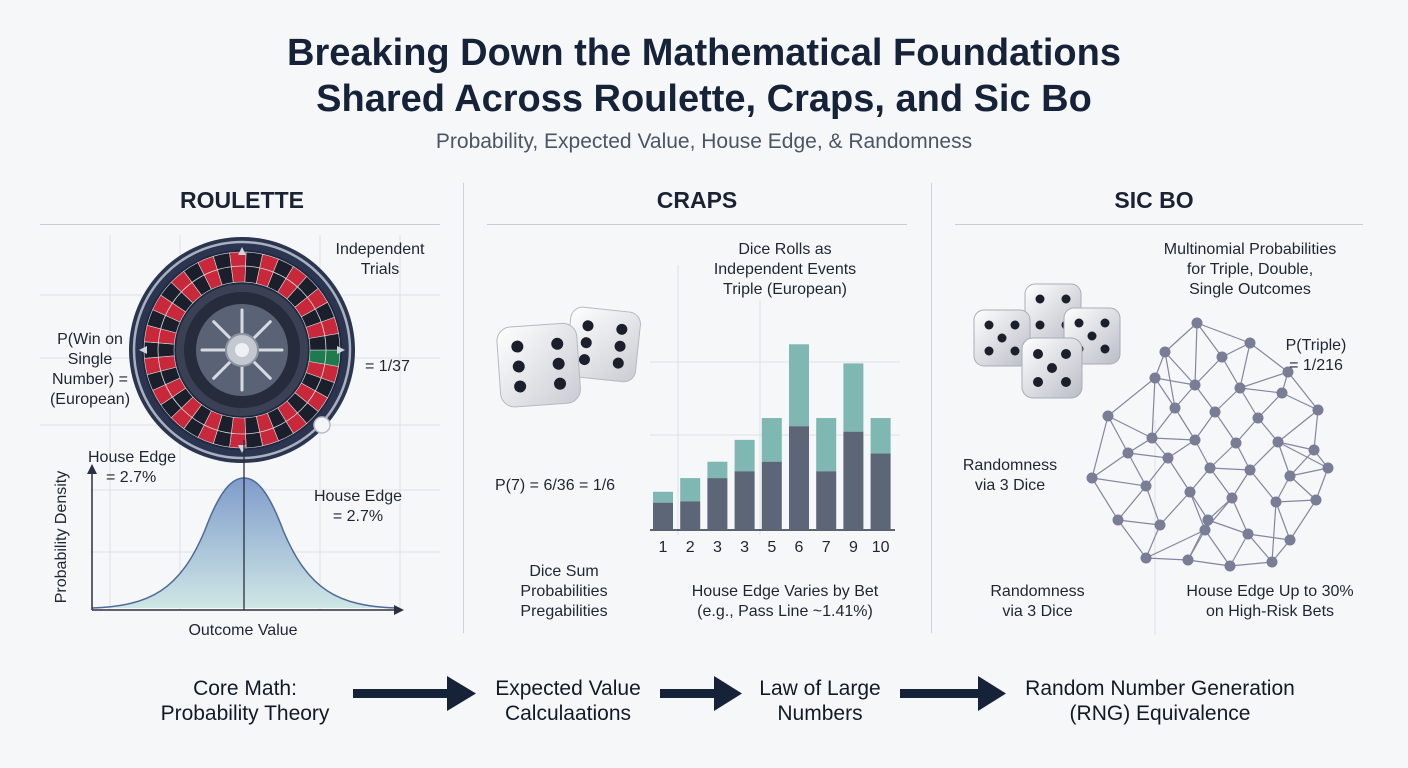 The height and width of the screenshot is (768, 1408). I want to click on roulette-wheel-icon, so click(242, 350).